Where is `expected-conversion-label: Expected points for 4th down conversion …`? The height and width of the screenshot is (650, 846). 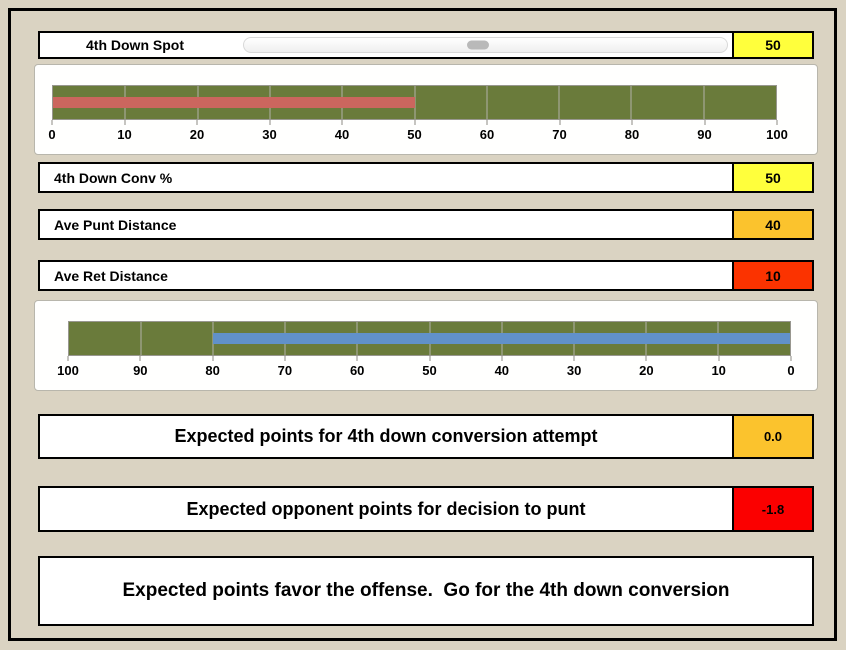
expected-conversion-label: Expected points for 4th down conversion … is located at coordinates (386, 436).